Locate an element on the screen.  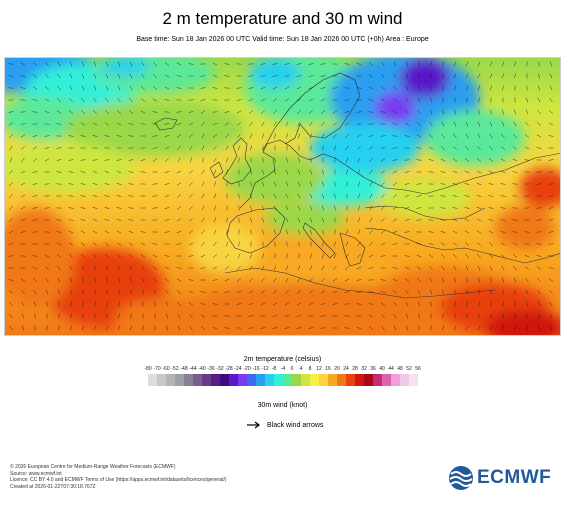
map-title: 2 m temperature and 30 m wind is located at coordinates (282, 18).